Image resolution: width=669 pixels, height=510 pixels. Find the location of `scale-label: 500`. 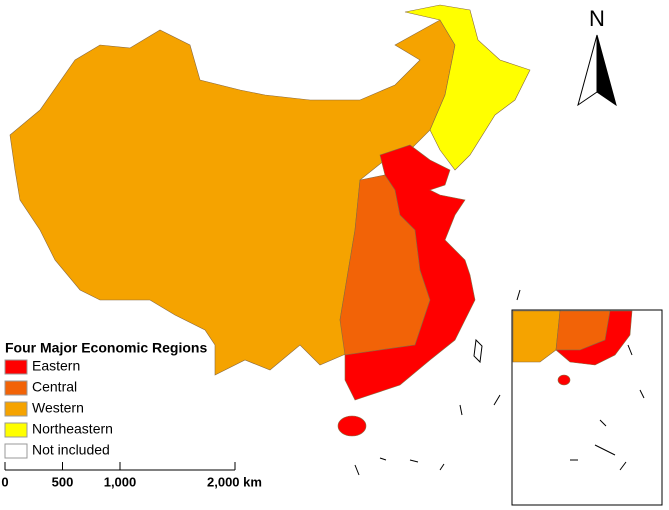

scale-label: 500 is located at coordinates (63, 481).